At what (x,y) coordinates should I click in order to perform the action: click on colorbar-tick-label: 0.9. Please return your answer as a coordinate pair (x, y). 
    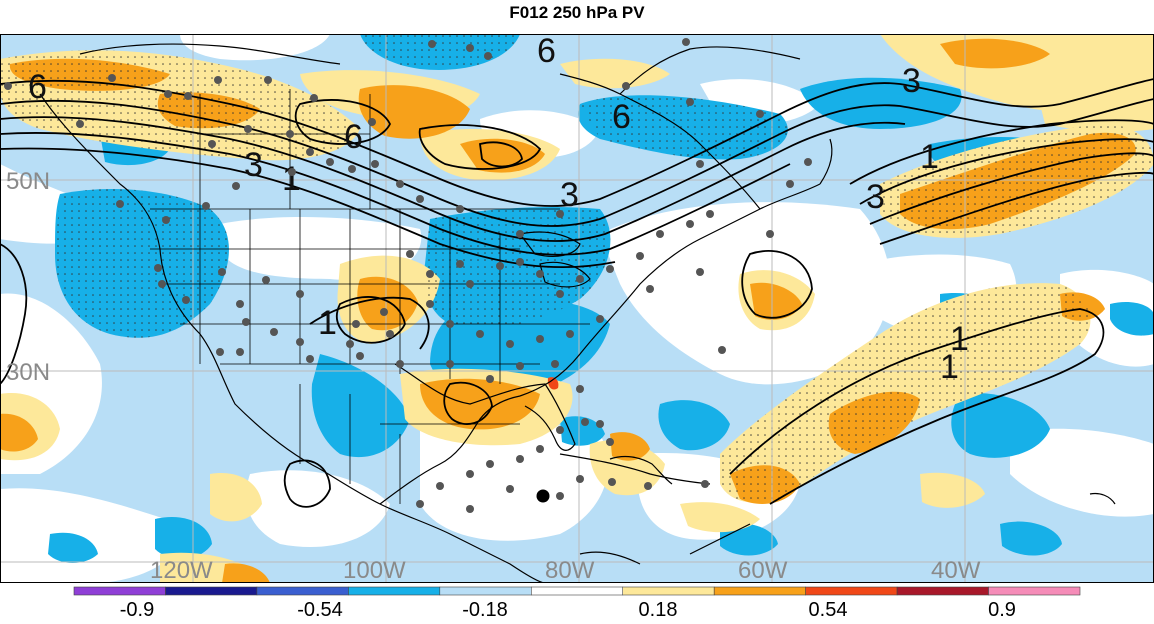
    Looking at the image, I should click on (1002, 609).